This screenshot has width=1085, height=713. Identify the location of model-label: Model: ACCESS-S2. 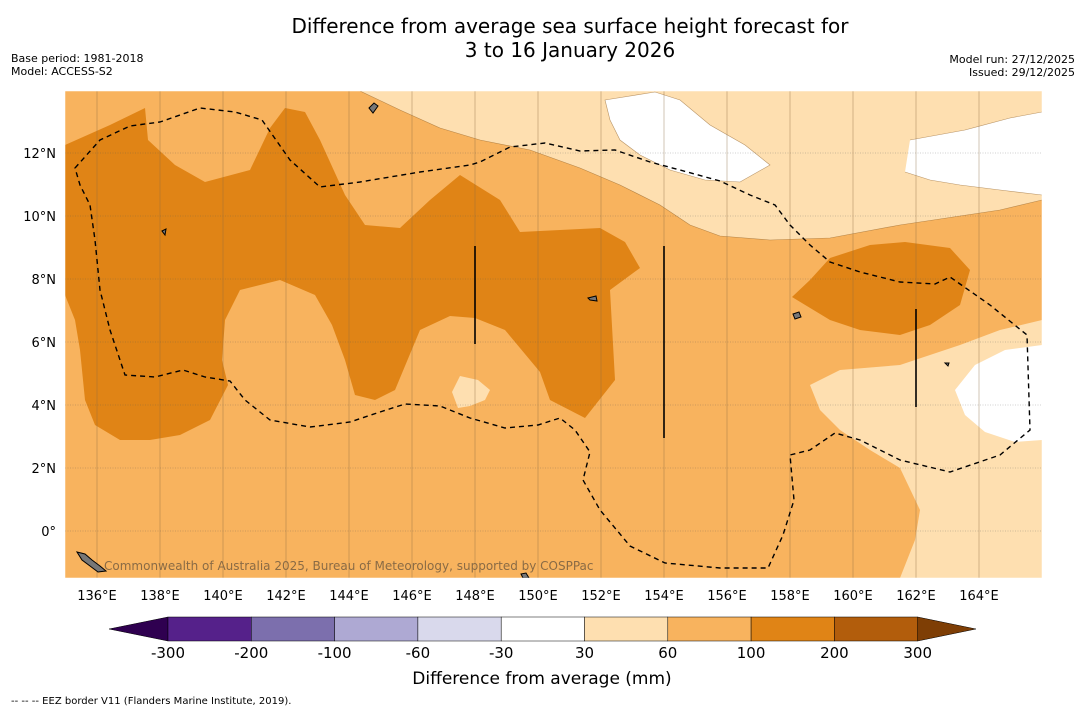
(62, 71).